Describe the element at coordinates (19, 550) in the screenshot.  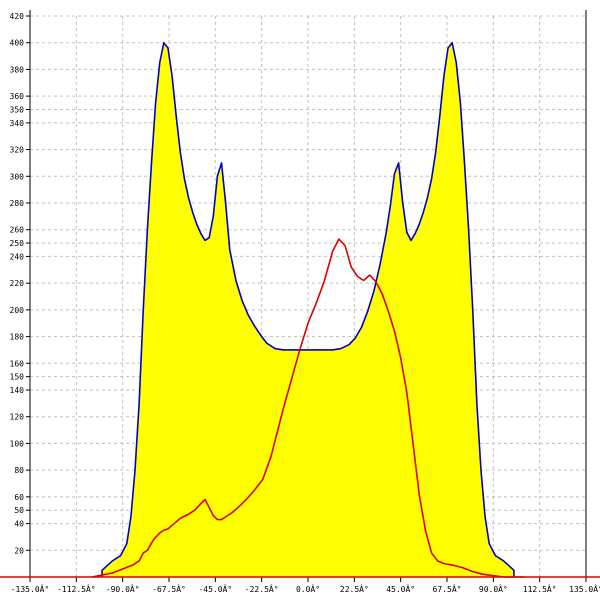
I see `y-tick-label: 20` at that location.